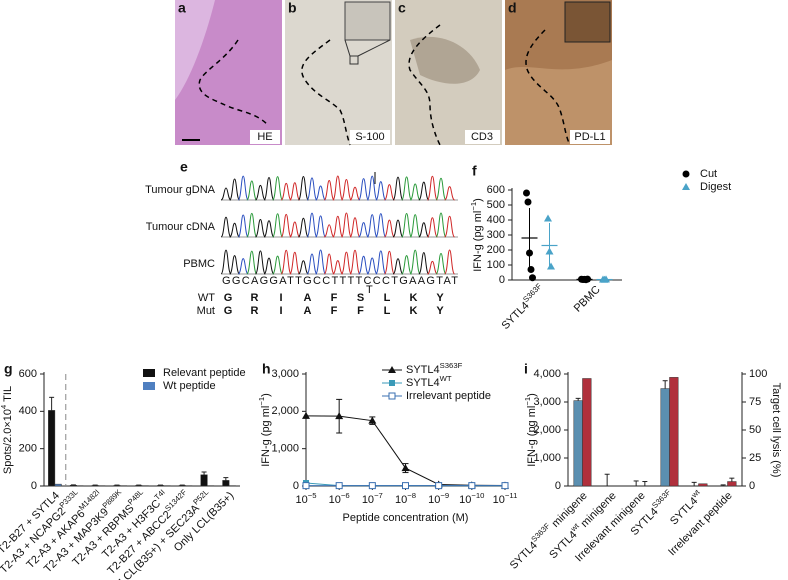 Image resolution: width=788 pixels, height=580 pixels. I want to click on y-tick-label: 100, so click(758, 374).